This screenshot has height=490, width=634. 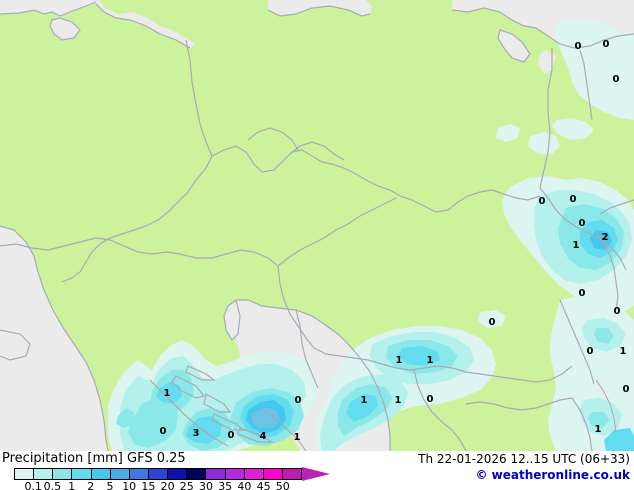 What do you see at coordinates (206, 485) in the screenshot?
I see `tick-label-30: 30` at bounding box center [206, 485].